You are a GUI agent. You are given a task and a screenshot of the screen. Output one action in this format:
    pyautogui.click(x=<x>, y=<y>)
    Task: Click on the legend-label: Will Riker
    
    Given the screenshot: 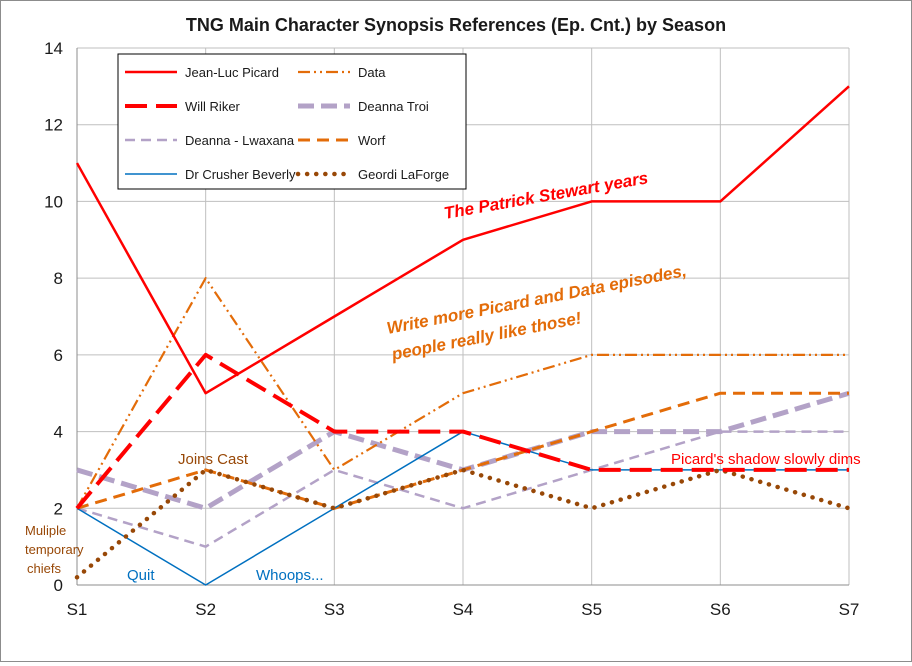 What is the action you would take?
    pyautogui.click(x=213, y=106)
    